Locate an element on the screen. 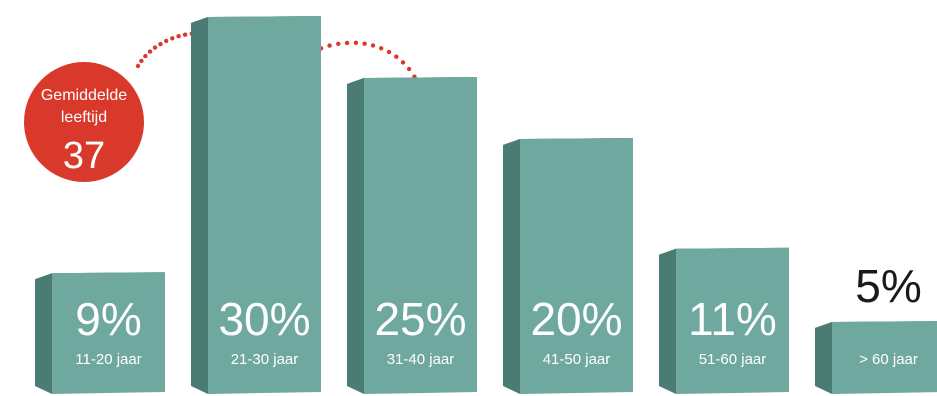  badge-value: 37 is located at coordinates (84, 156).